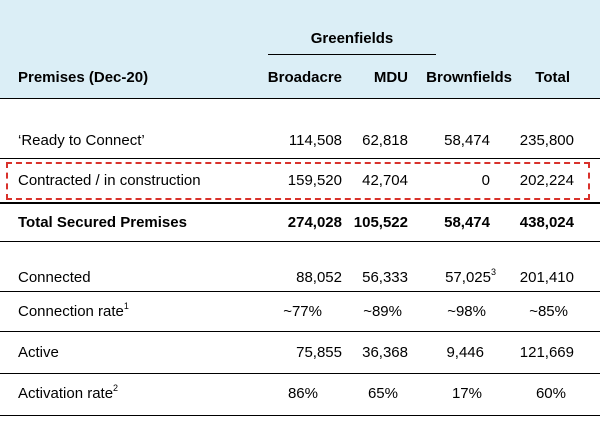 The image size is (600, 428). I want to click on highlight-box, so click(298, 181).